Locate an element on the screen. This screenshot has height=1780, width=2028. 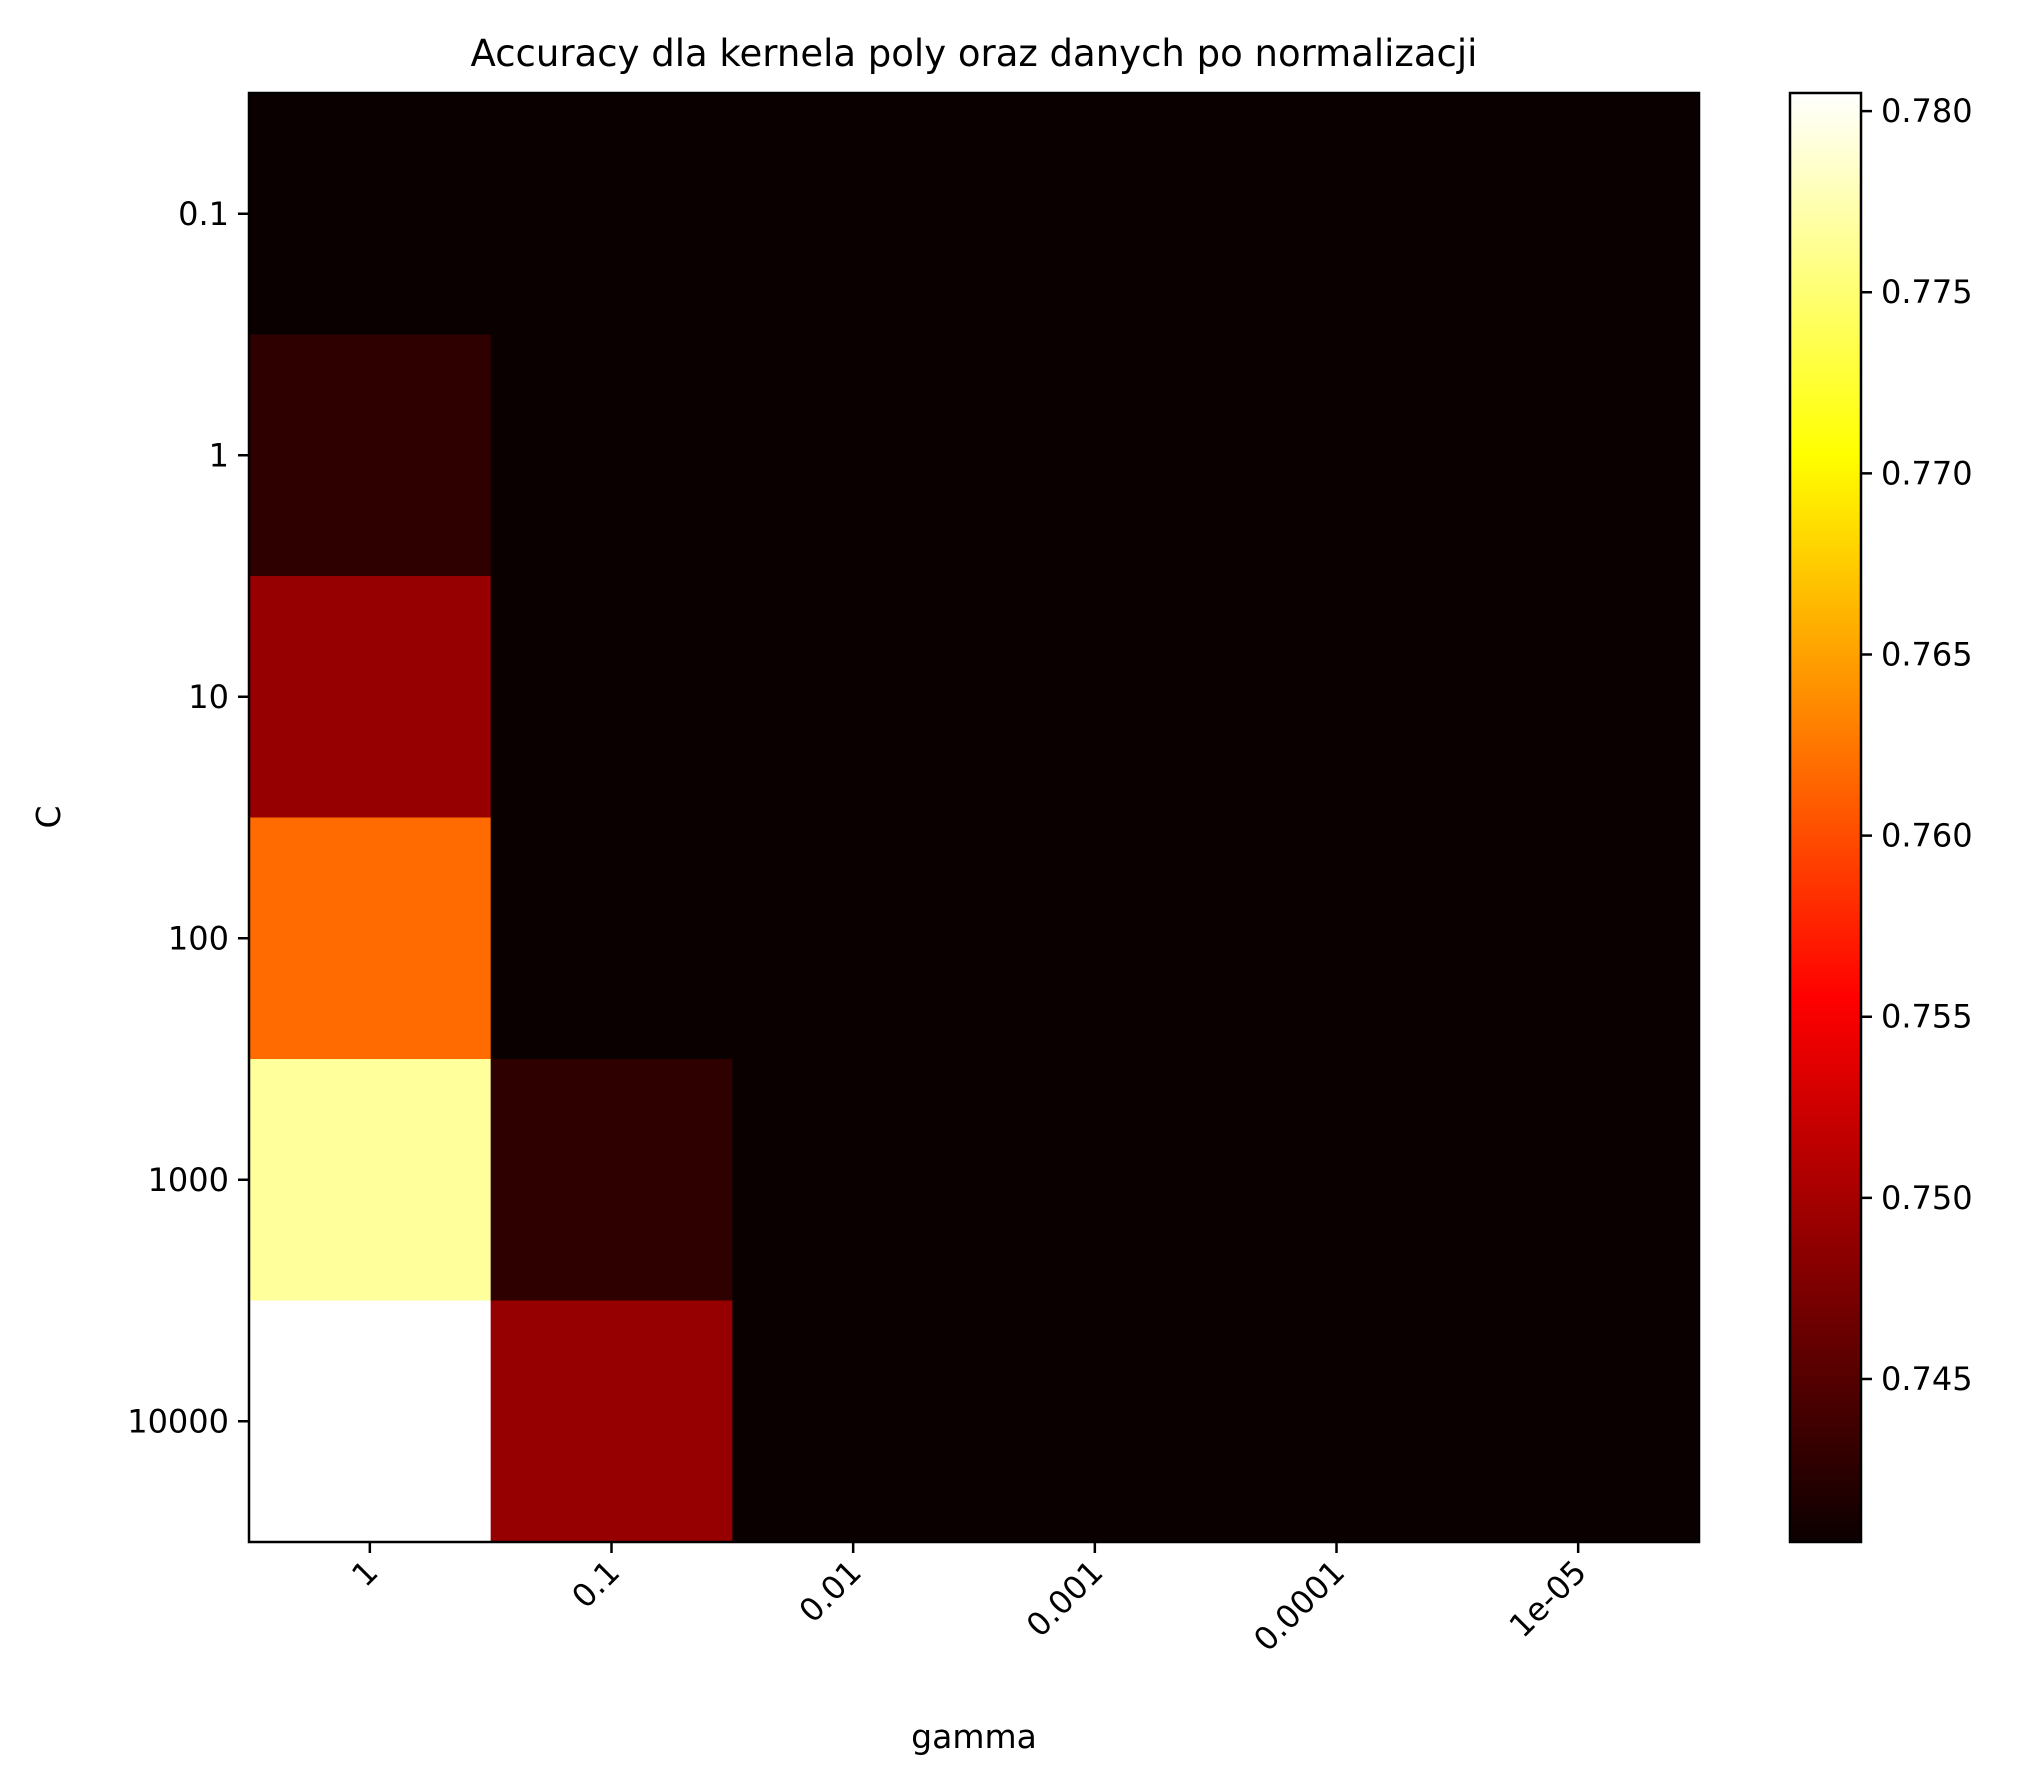
x-axis: 1 0.1 0.01 0.001 0.0001 1e-05 is located at coordinates (969, 1600).